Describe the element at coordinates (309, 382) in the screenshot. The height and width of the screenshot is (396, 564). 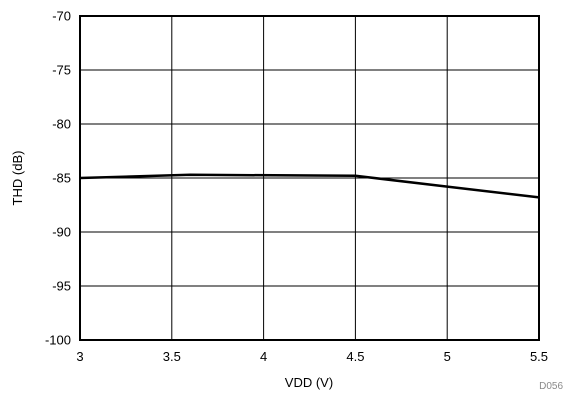
I see `x-axis-title: VDD (V)` at that location.